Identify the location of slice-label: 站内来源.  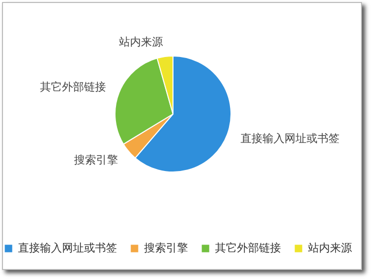
(141, 42).